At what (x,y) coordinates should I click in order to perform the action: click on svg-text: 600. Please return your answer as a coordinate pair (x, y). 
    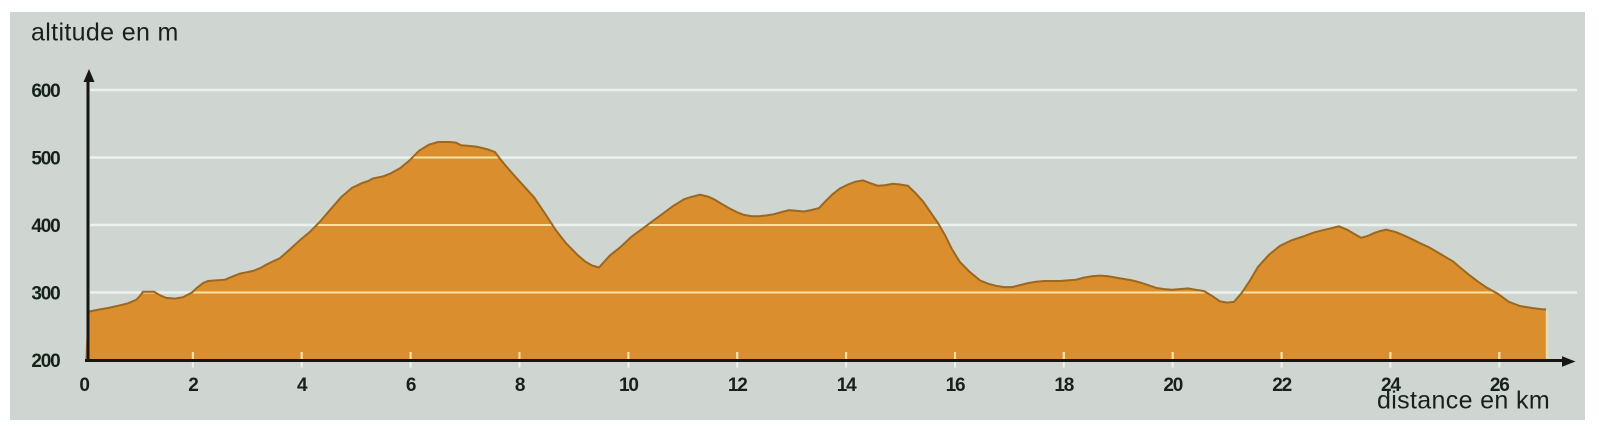
    Looking at the image, I should click on (45, 91).